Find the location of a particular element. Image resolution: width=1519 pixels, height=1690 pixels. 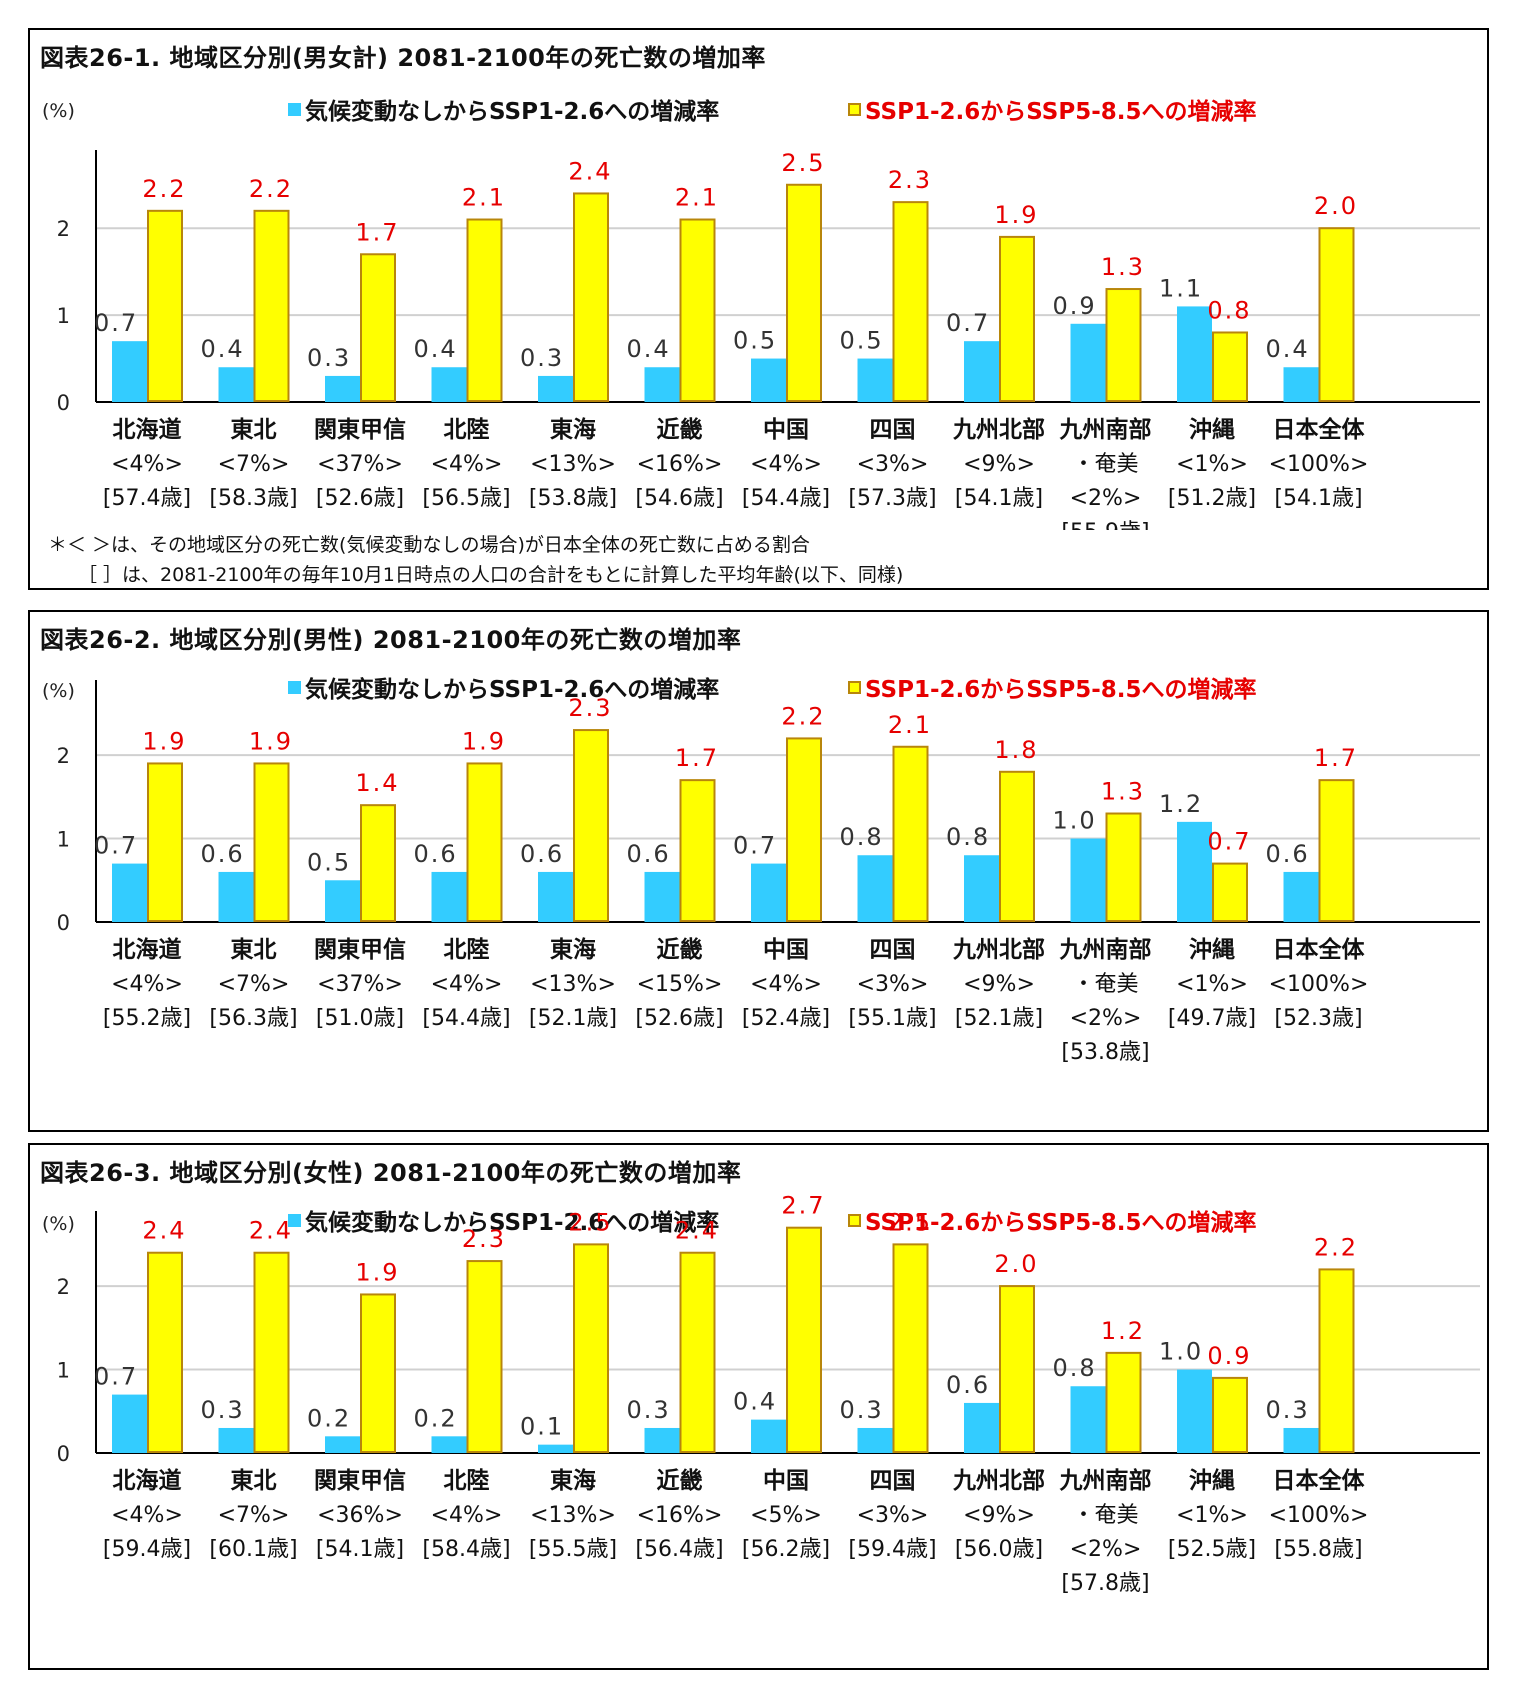

category-label: <16%> is located at coordinates (680, 464).